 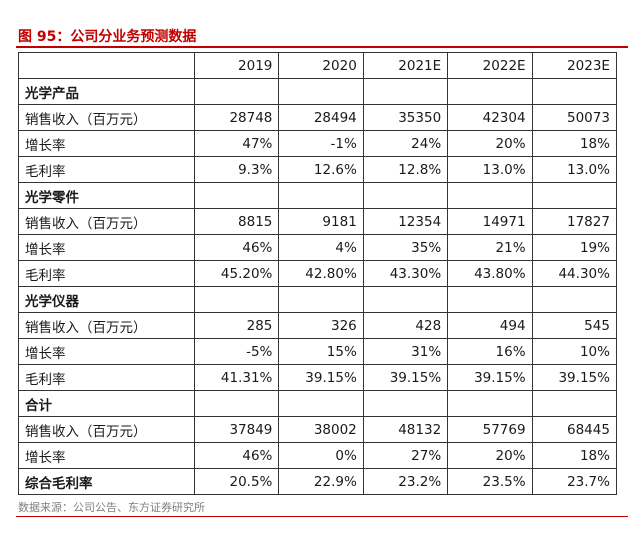 I want to click on header-cell-2019: 2019, so click(x=236, y=65).